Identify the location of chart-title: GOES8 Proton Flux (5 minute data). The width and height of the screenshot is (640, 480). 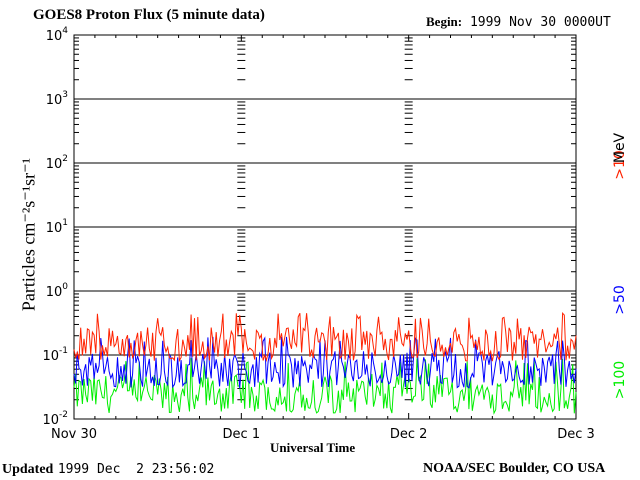
(149, 15).